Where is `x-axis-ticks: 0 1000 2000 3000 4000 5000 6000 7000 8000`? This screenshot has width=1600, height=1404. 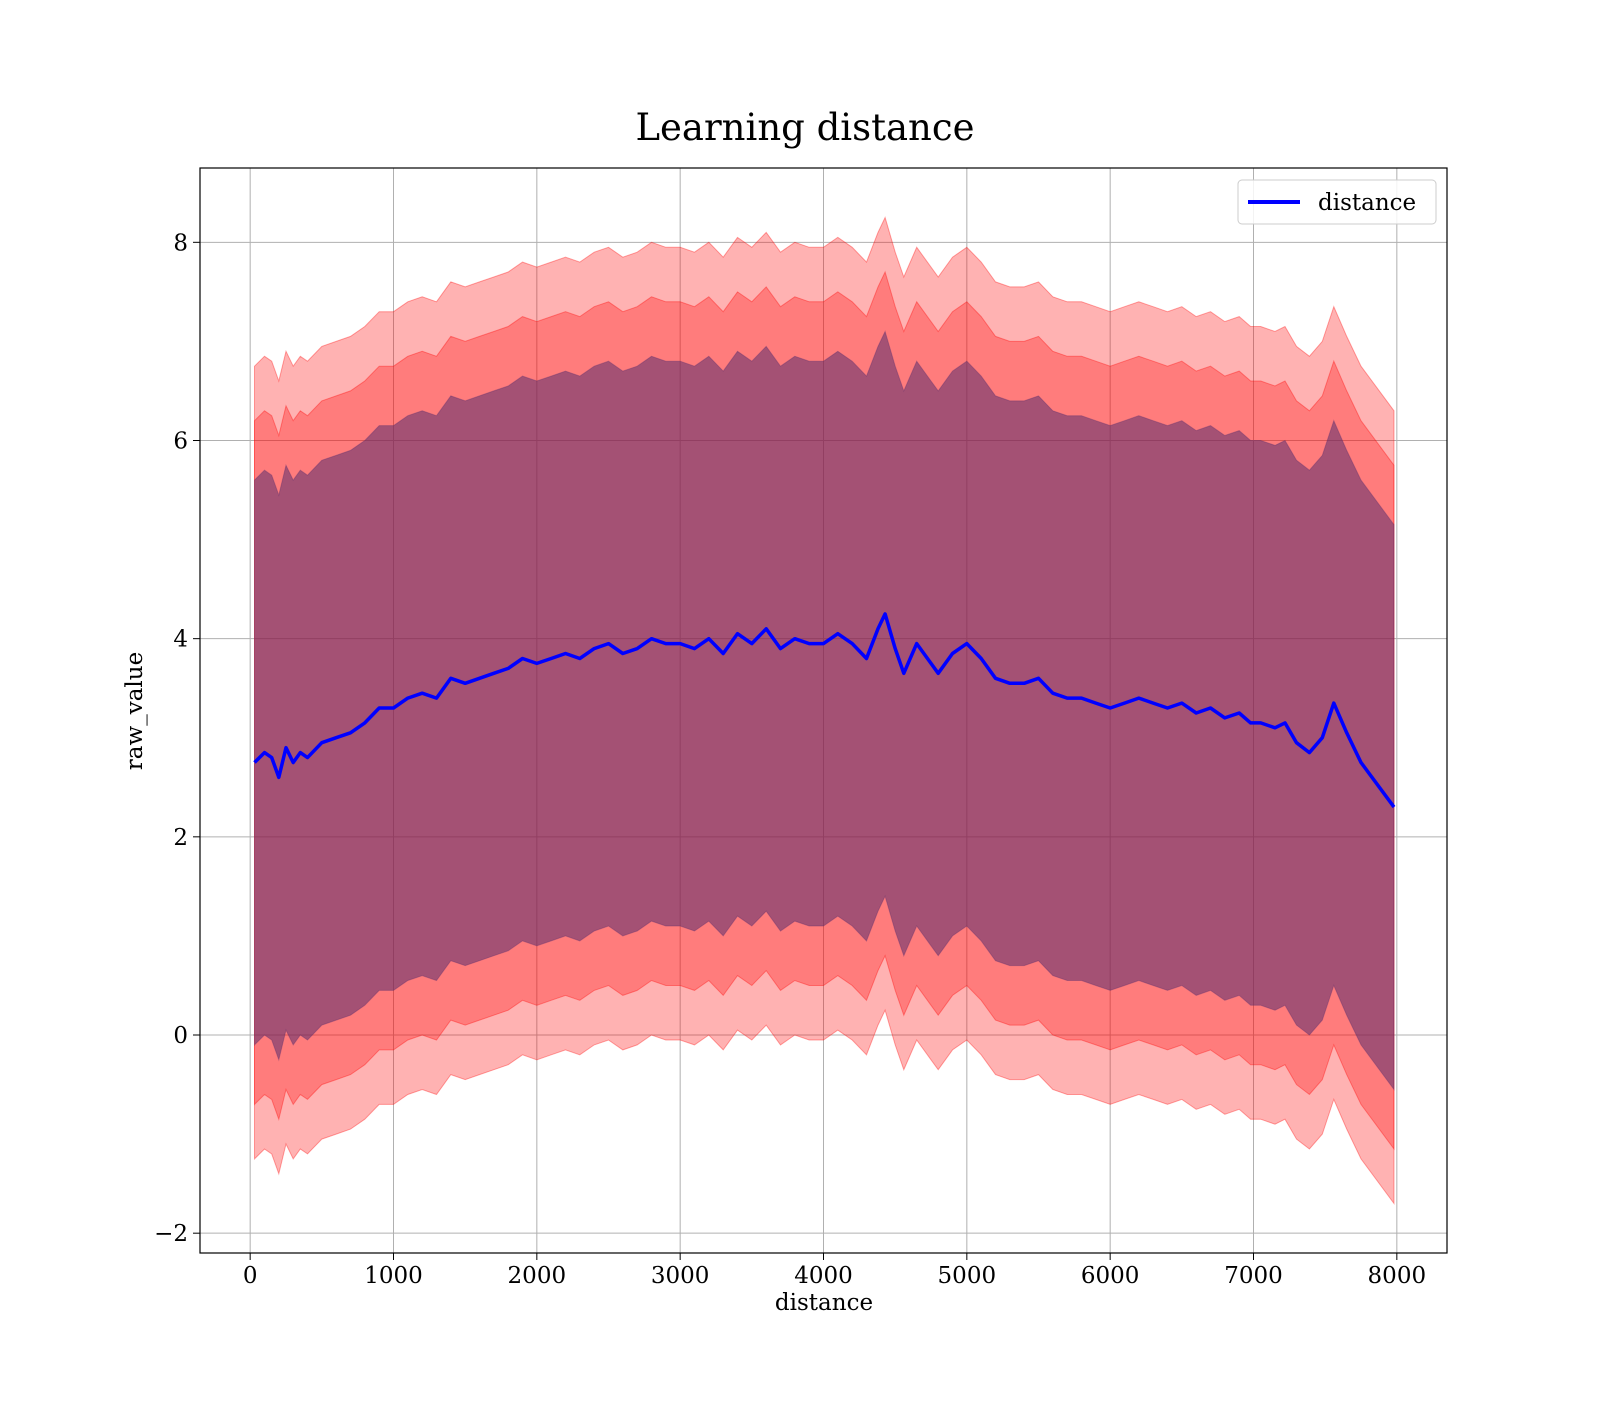
x-axis-ticks: 0 1000 2000 3000 4000 5000 6000 7000 8000 is located at coordinates (834, 1271).